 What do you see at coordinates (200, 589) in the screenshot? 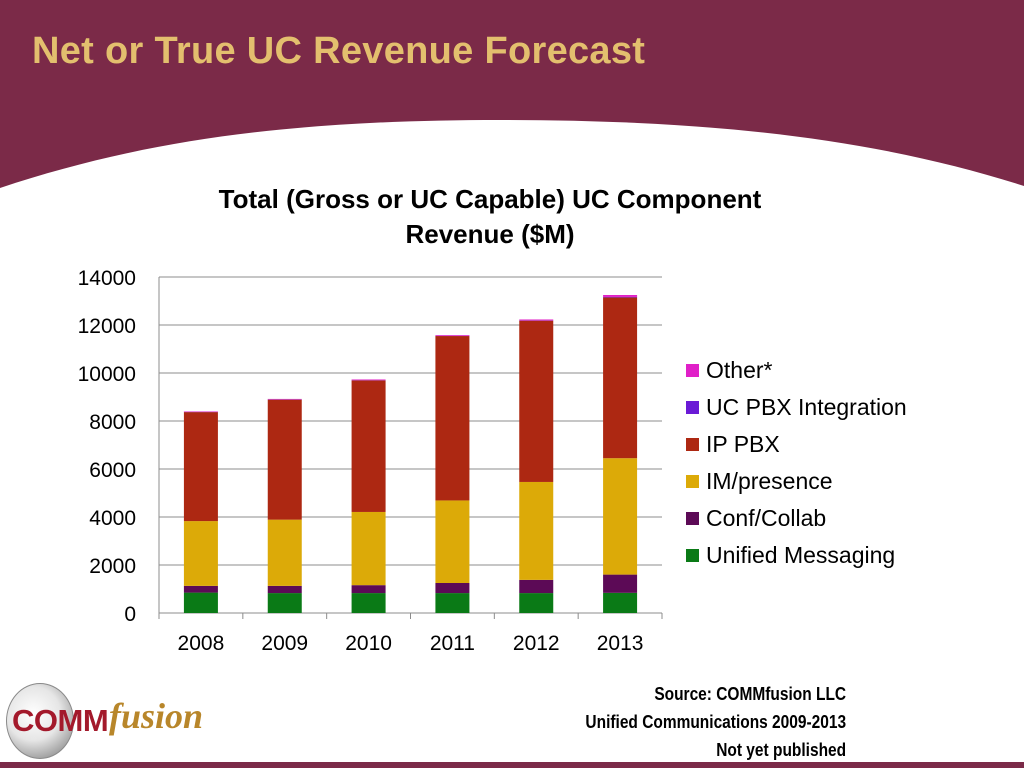
I see `bar-conf-collab-2008` at bounding box center [200, 589].